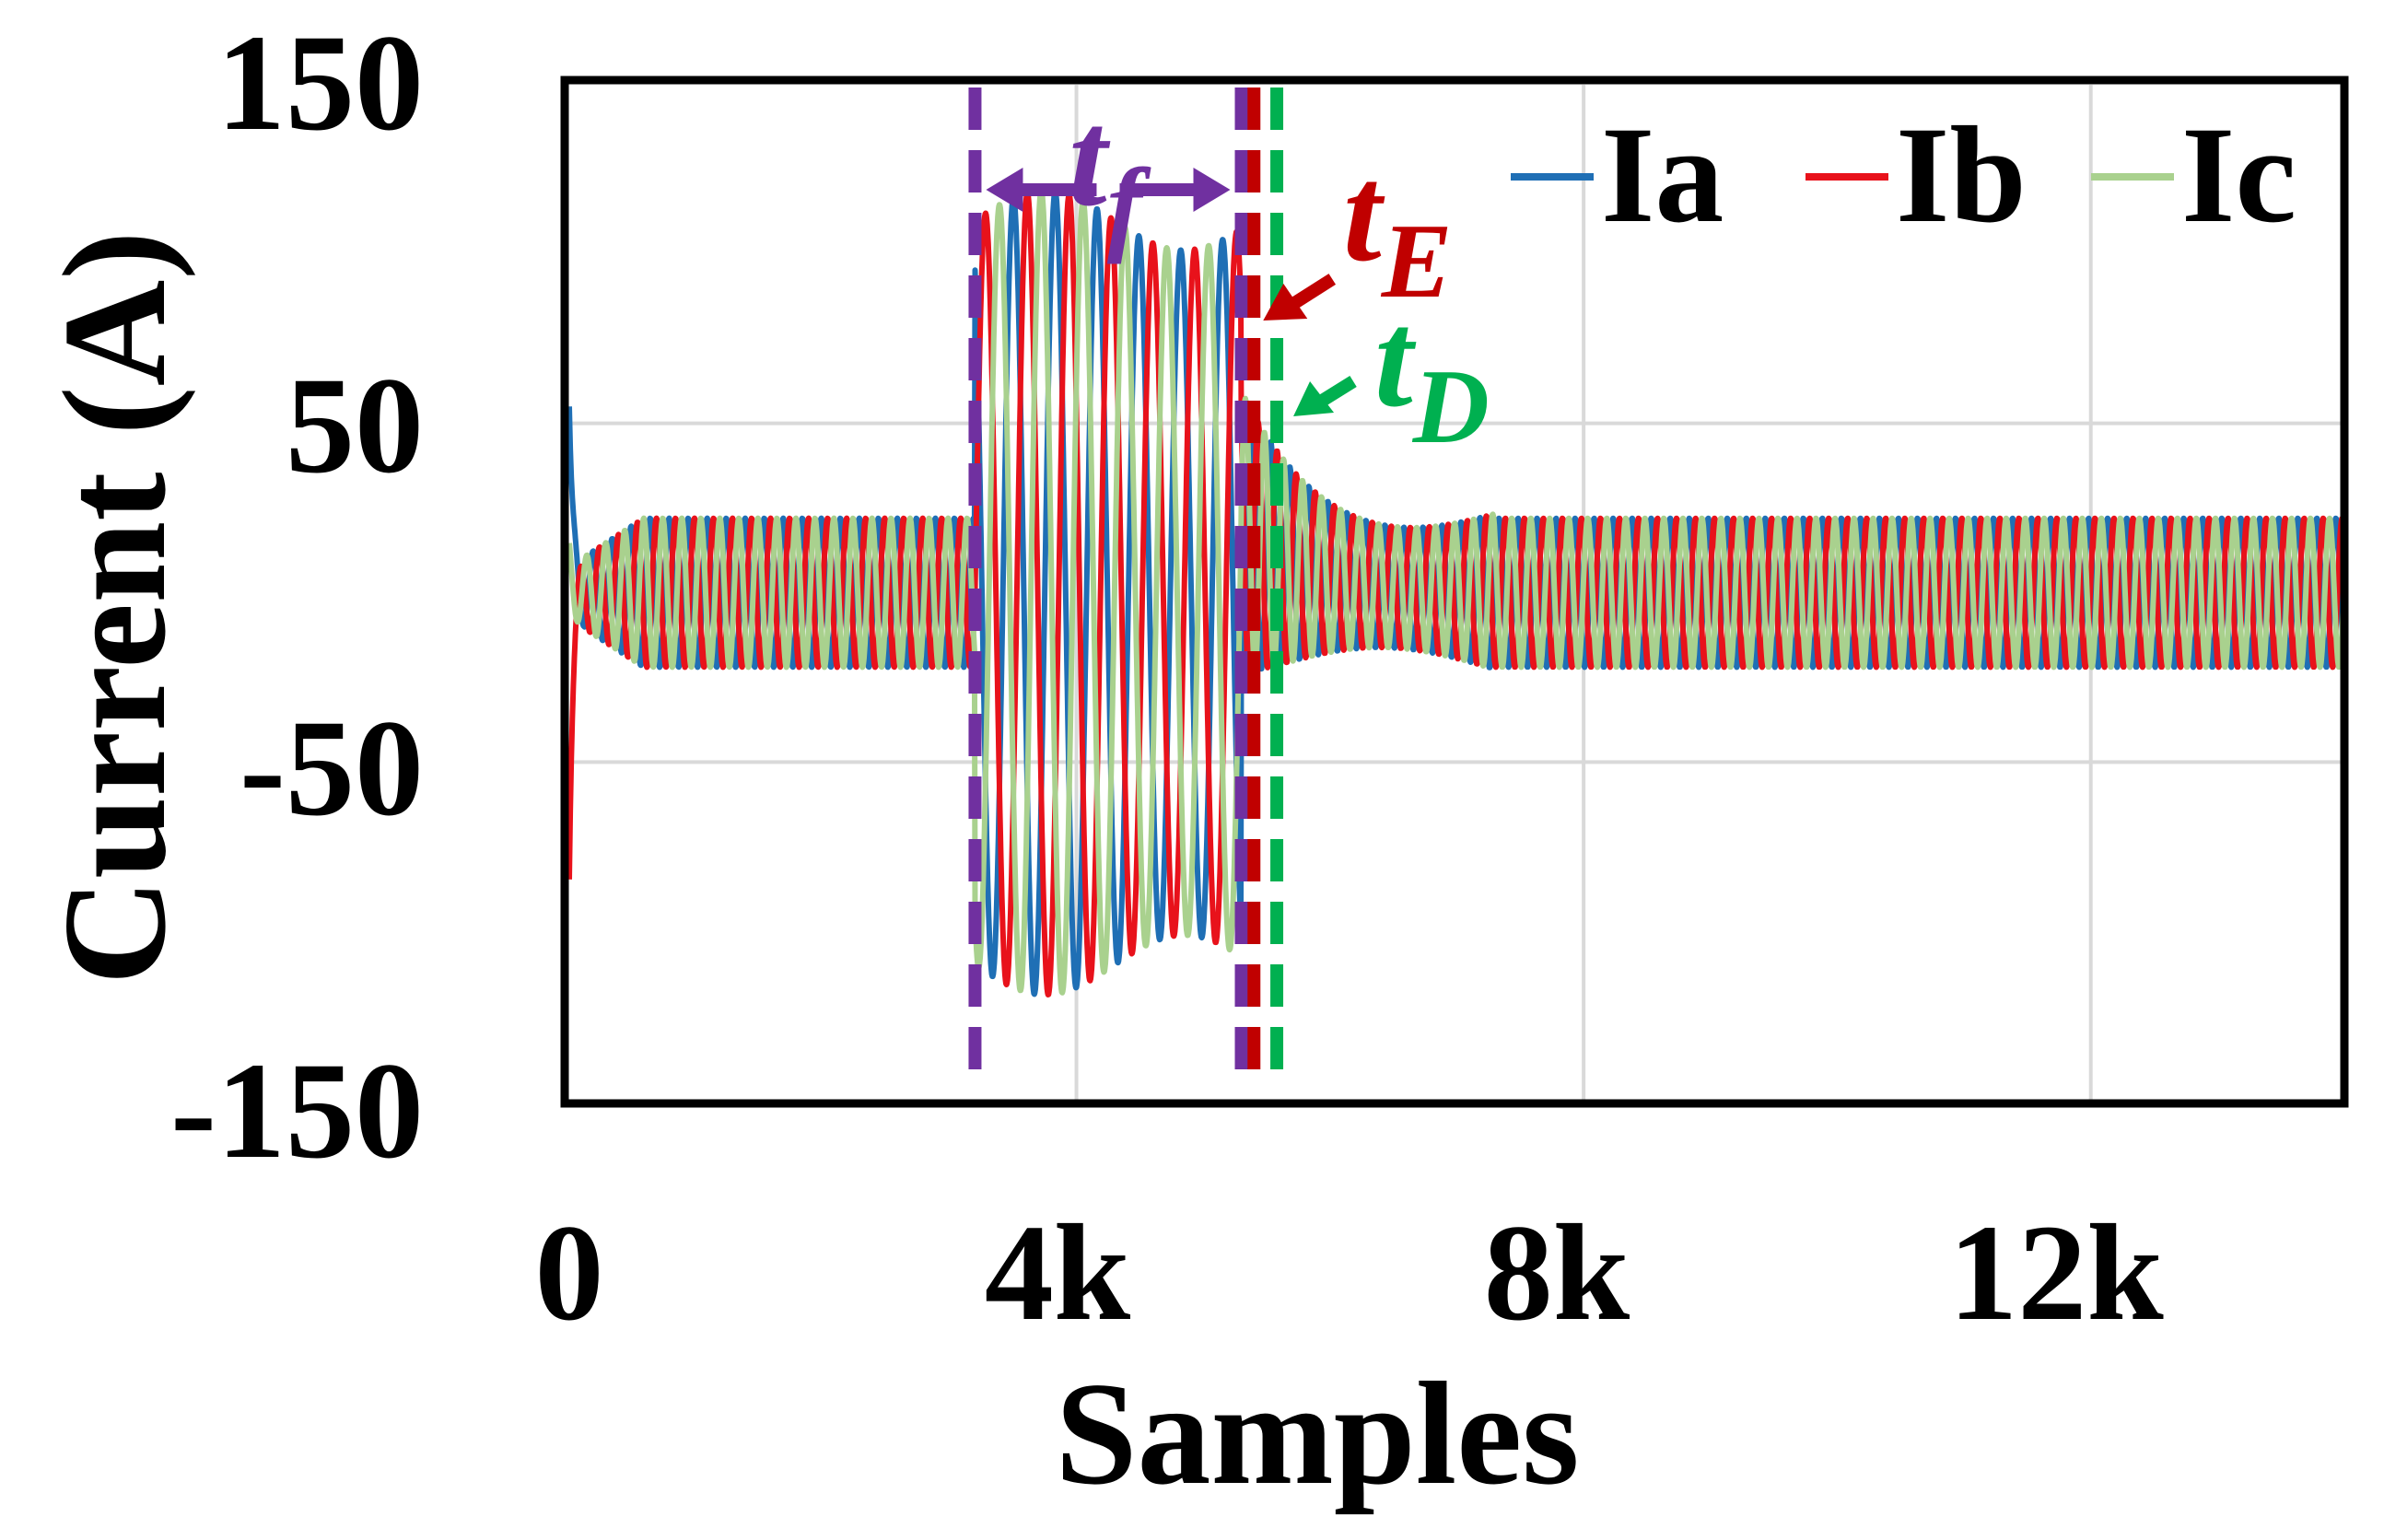 This screenshot has height=1540, width=2384. Describe the element at coordinates (1557, 1272) in the screenshot. I see `x-tick-label: 8k` at that location.